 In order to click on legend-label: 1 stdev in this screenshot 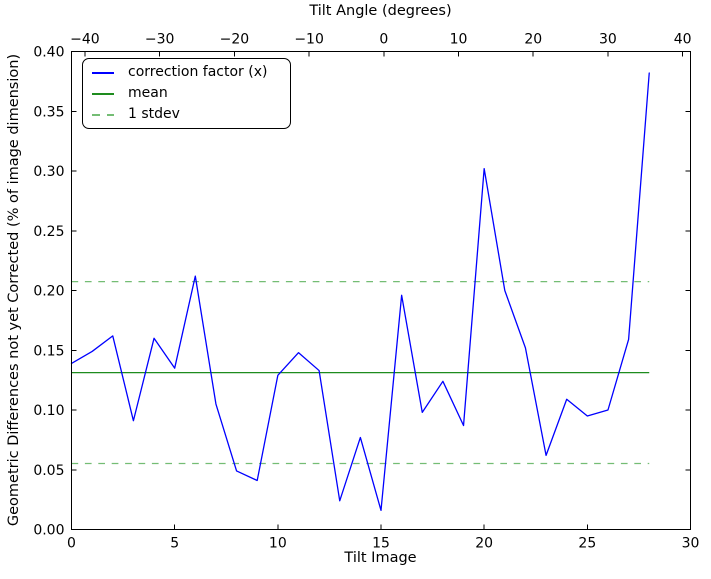, I will do `click(154, 114)`.